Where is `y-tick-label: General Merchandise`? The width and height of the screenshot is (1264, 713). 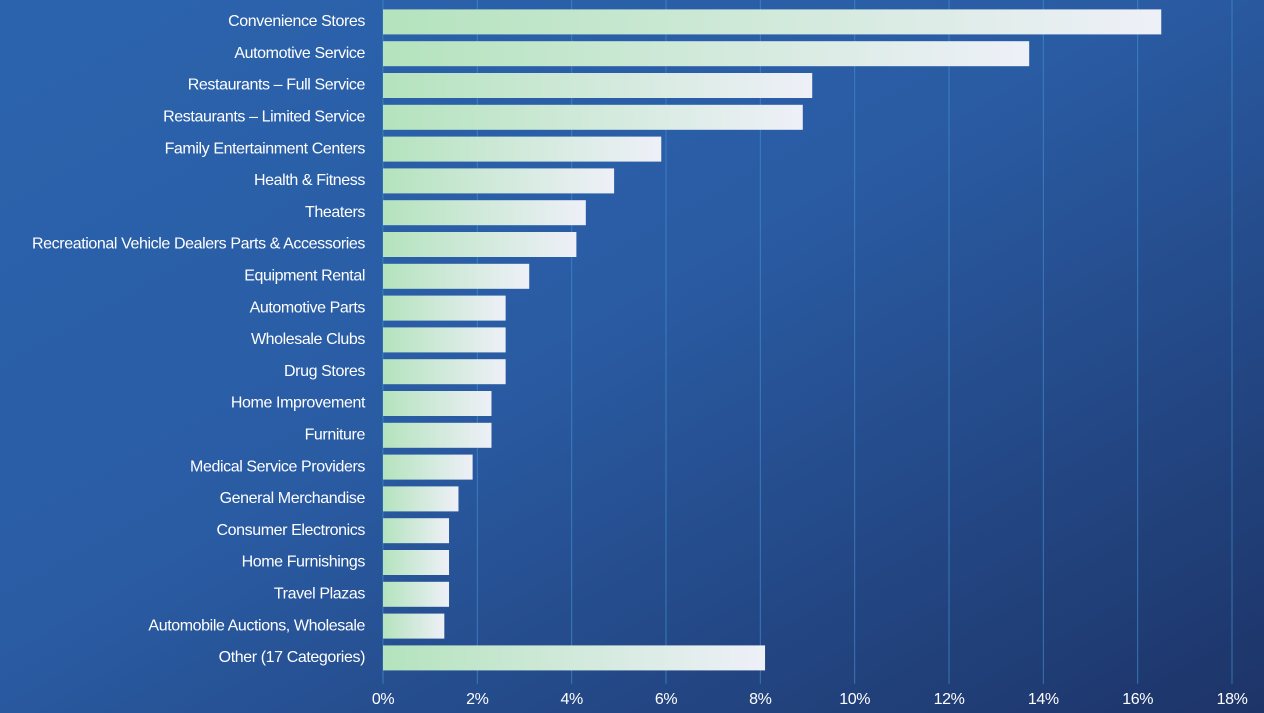
y-tick-label: General Merchandise is located at coordinates (293, 498).